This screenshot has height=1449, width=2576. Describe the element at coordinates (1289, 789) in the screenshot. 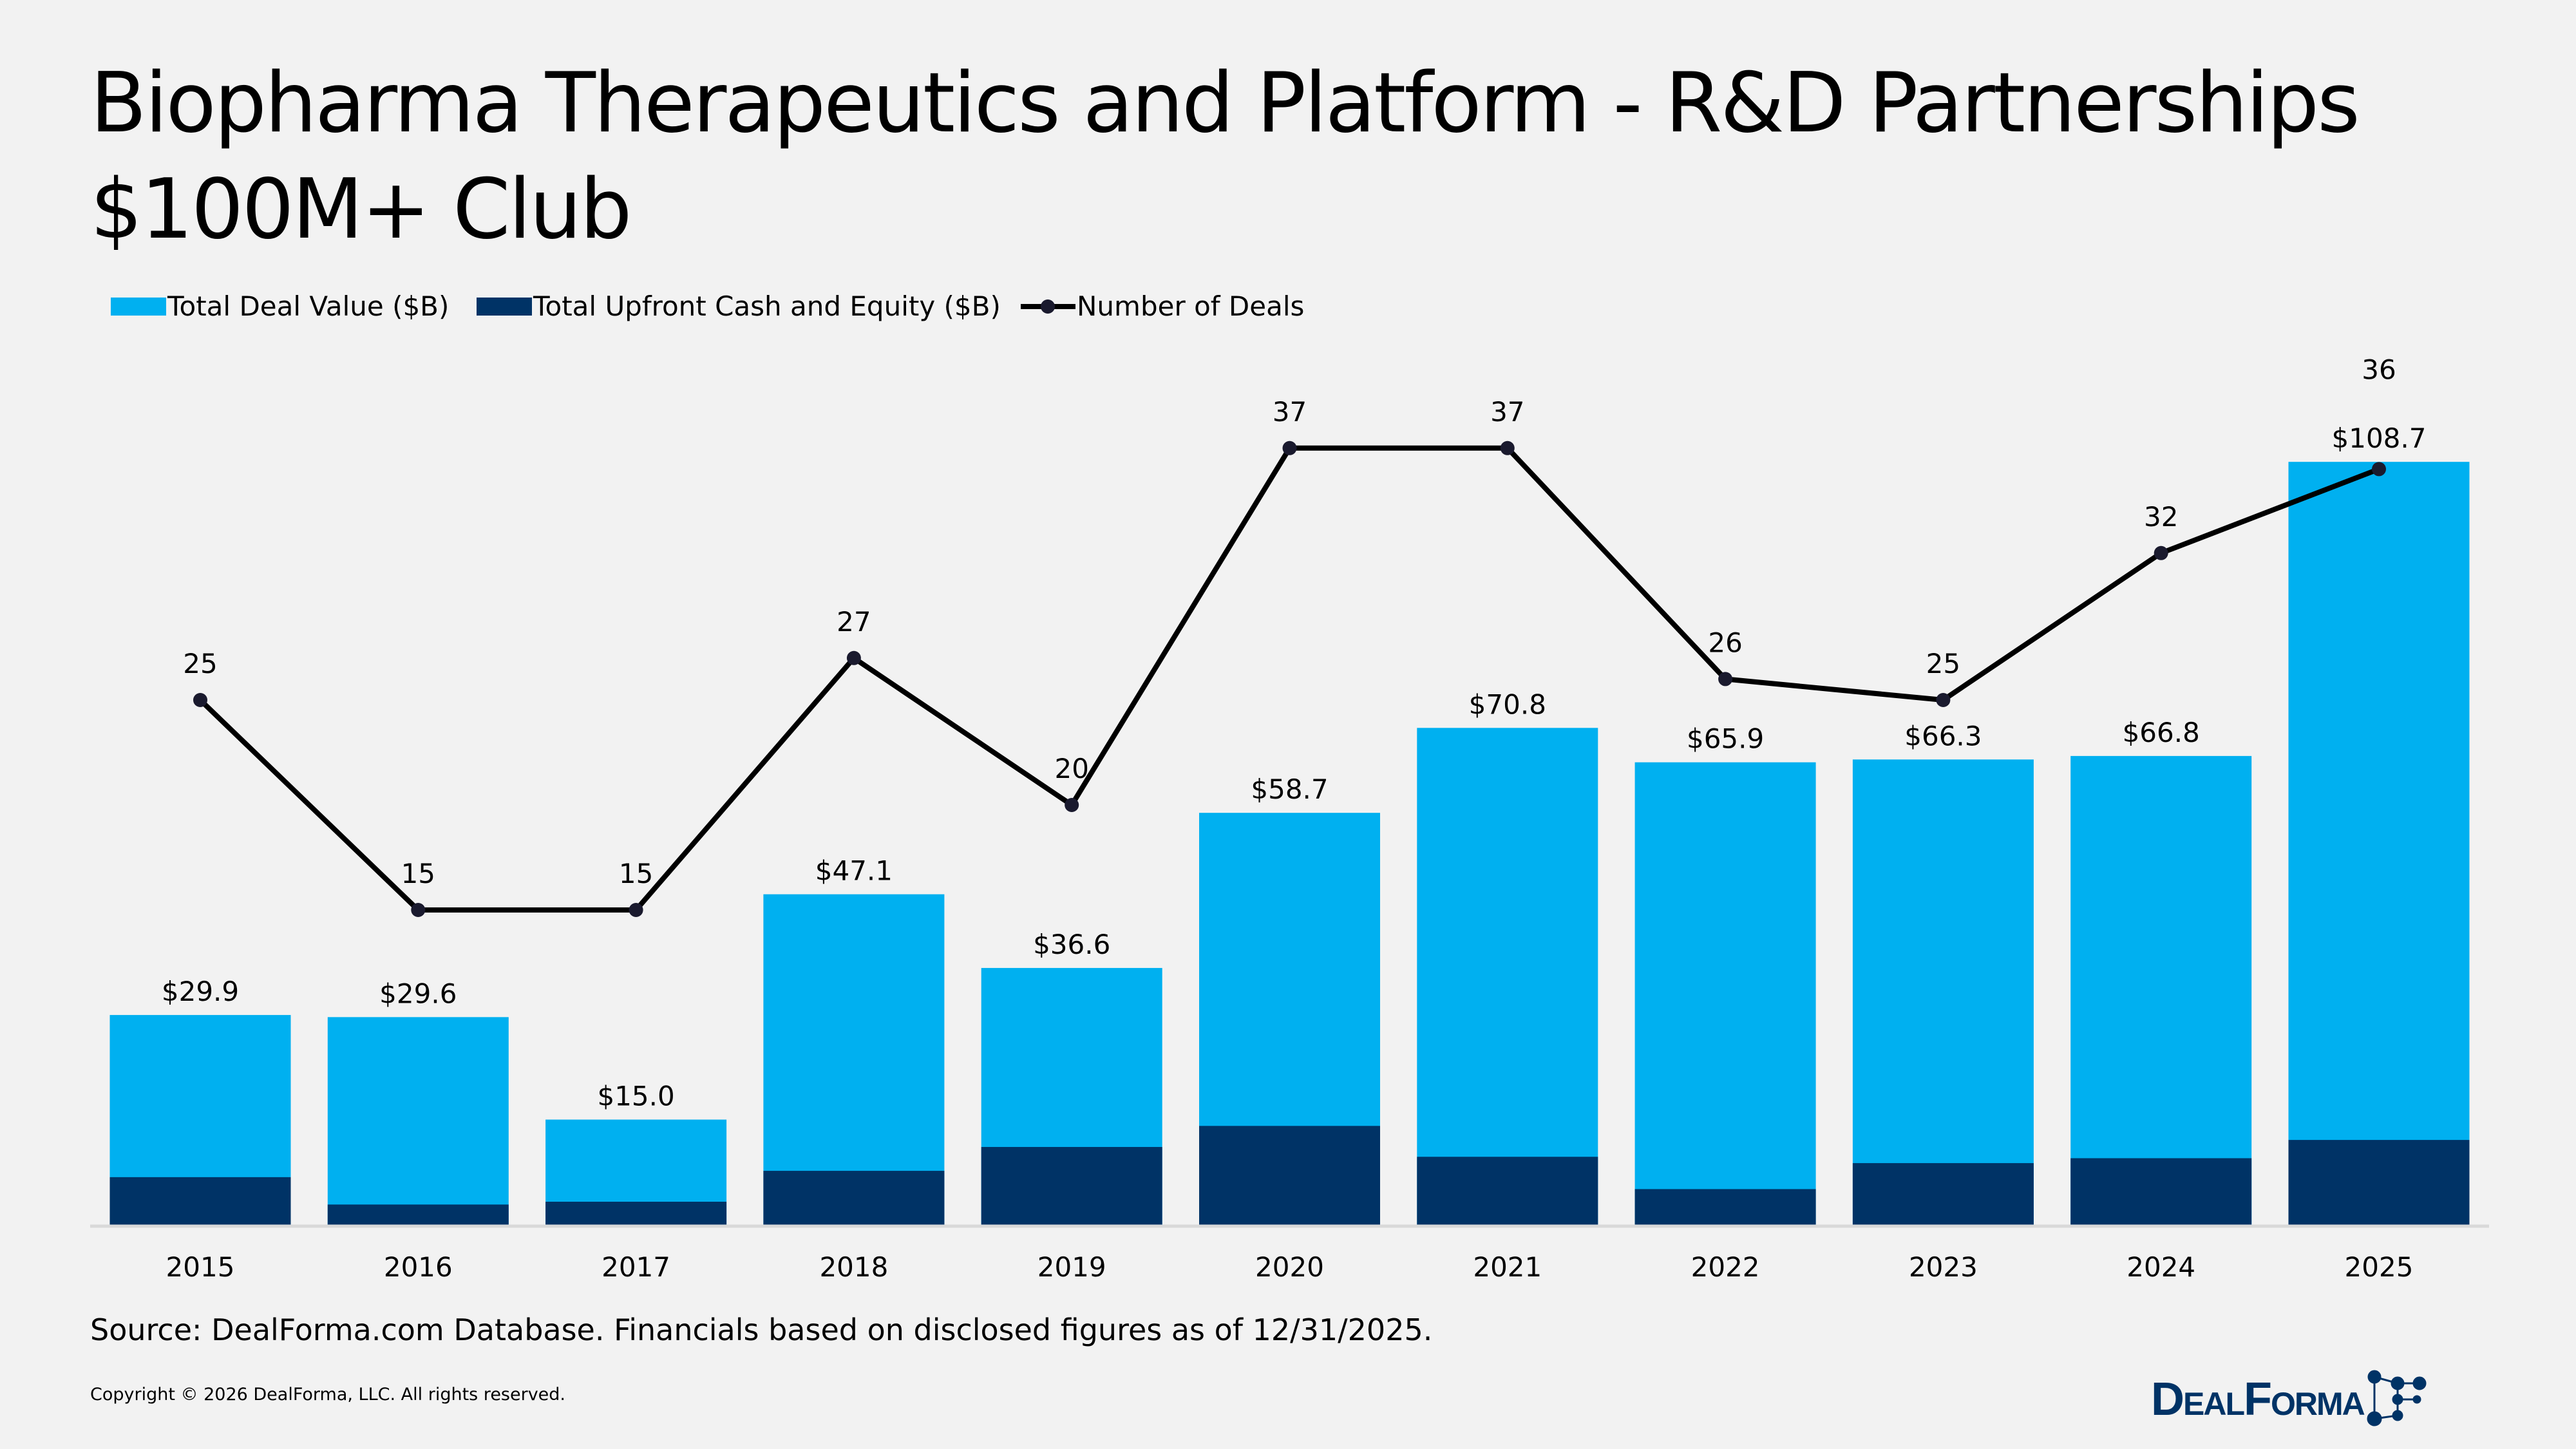

I see `data-label-total: $58.7` at that location.